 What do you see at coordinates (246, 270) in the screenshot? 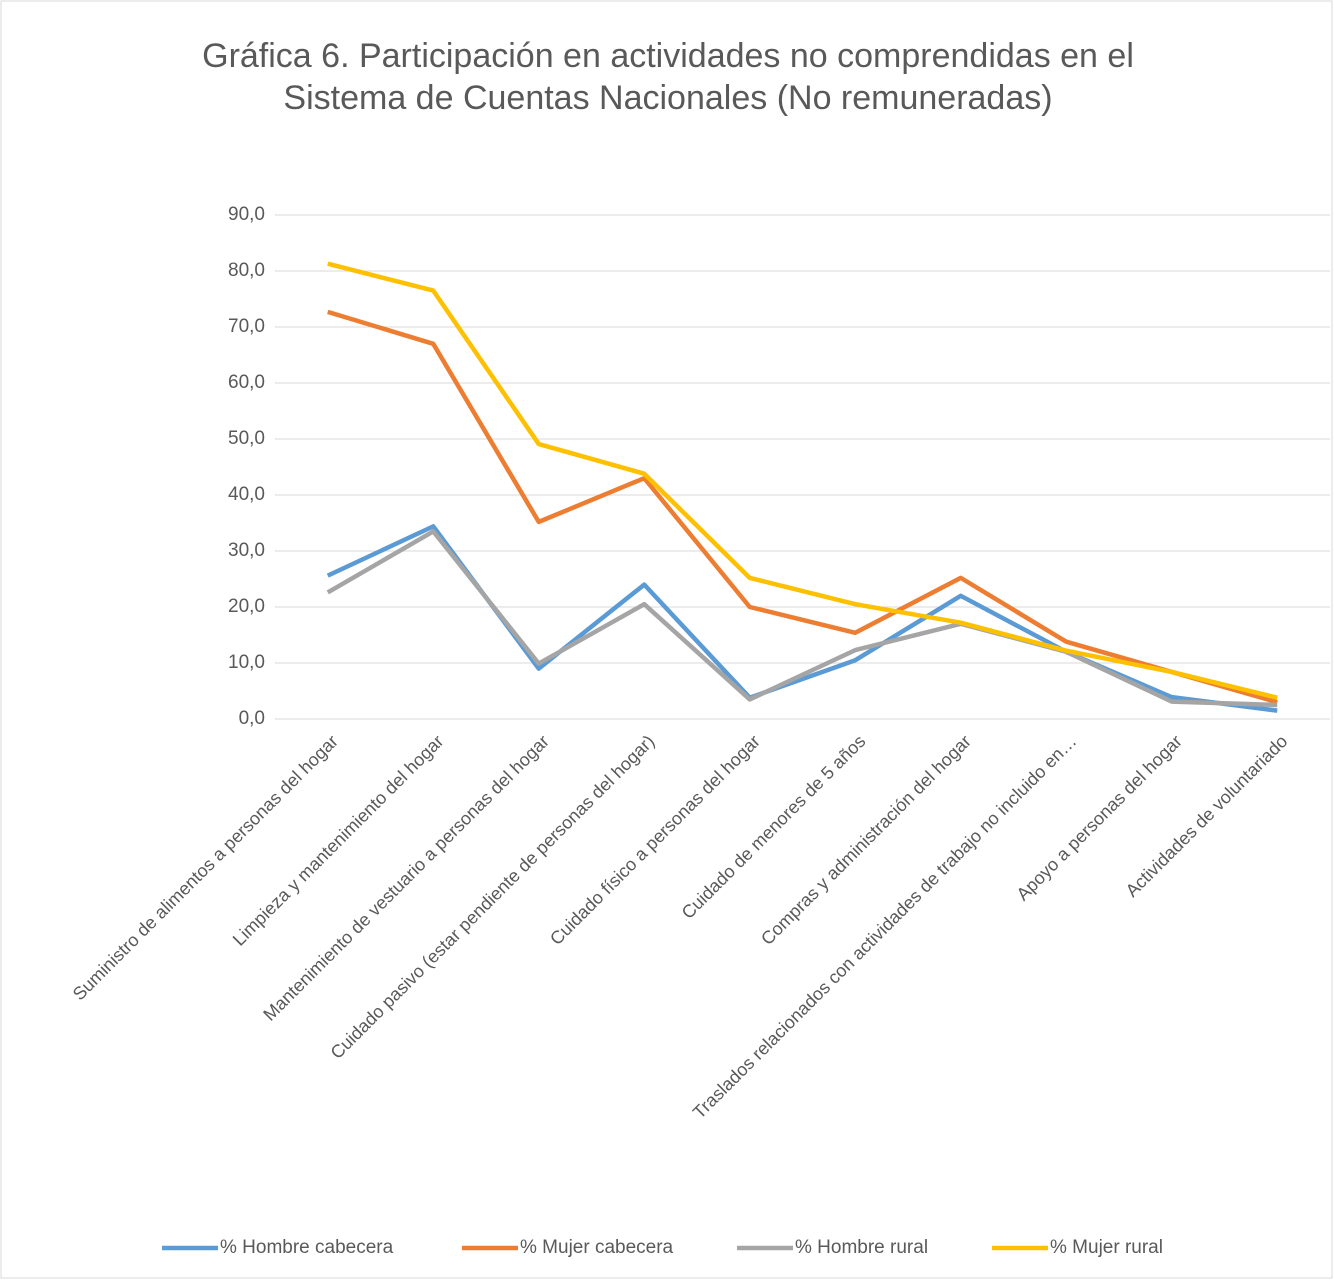
I see `y-tick-label: 80,0` at bounding box center [246, 270].